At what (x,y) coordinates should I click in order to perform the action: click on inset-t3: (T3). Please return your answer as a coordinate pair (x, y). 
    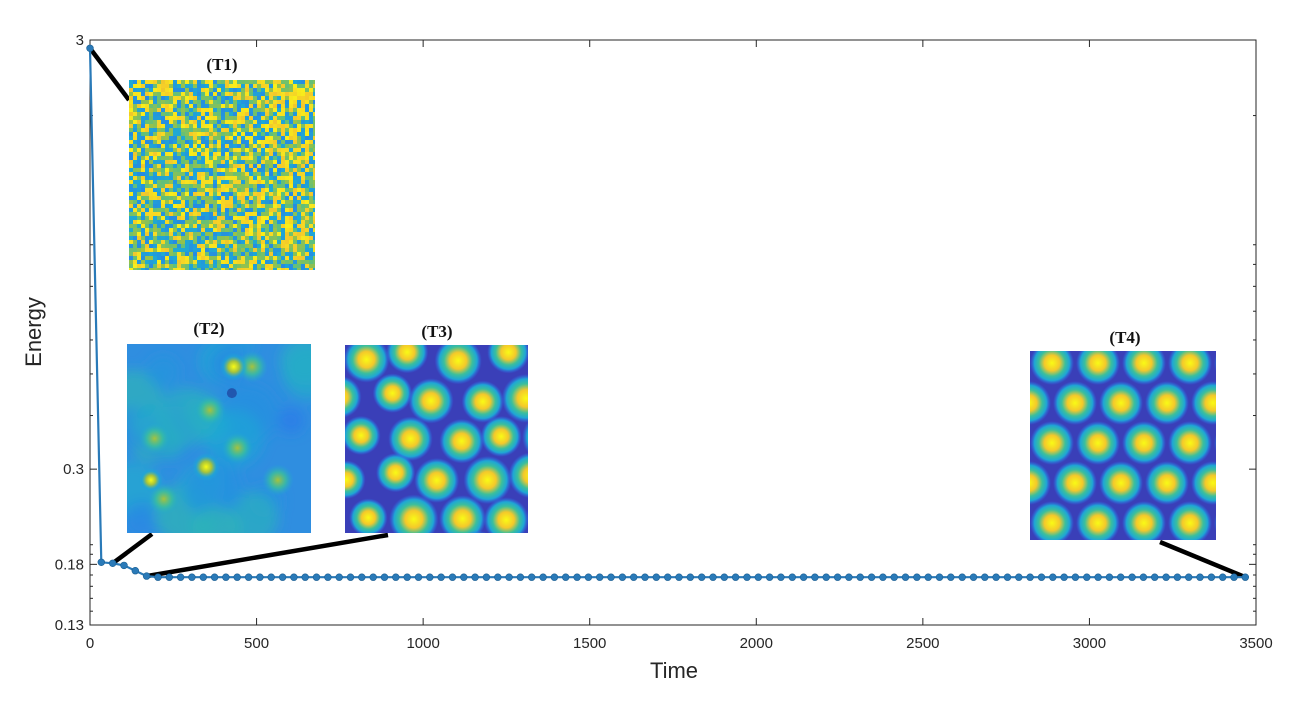
    Looking at the image, I should click on (436, 427).